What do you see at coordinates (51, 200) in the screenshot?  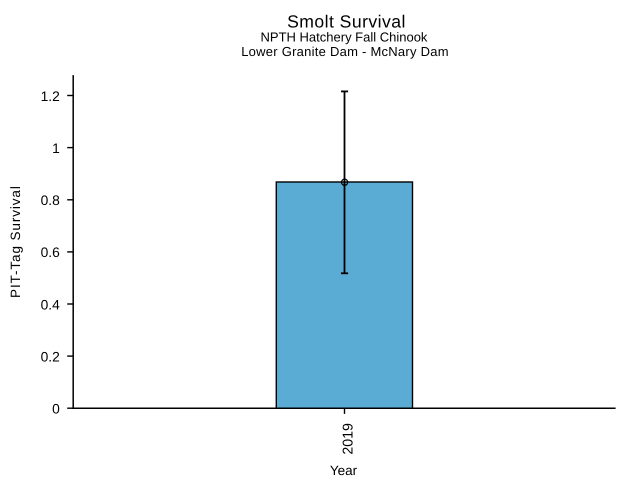 I see `svg-text: 0.8` at bounding box center [51, 200].